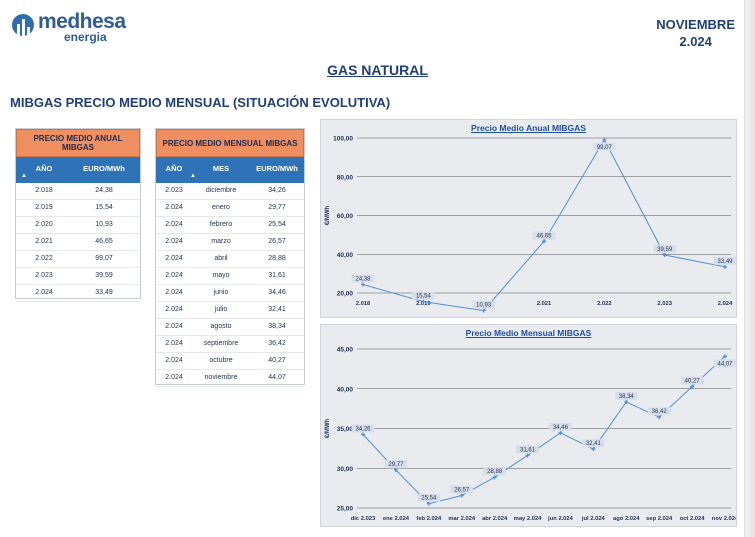 The width and height of the screenshot is (755, 537). I want to click on table-row: 2.021 46,65, so click(78, 242).